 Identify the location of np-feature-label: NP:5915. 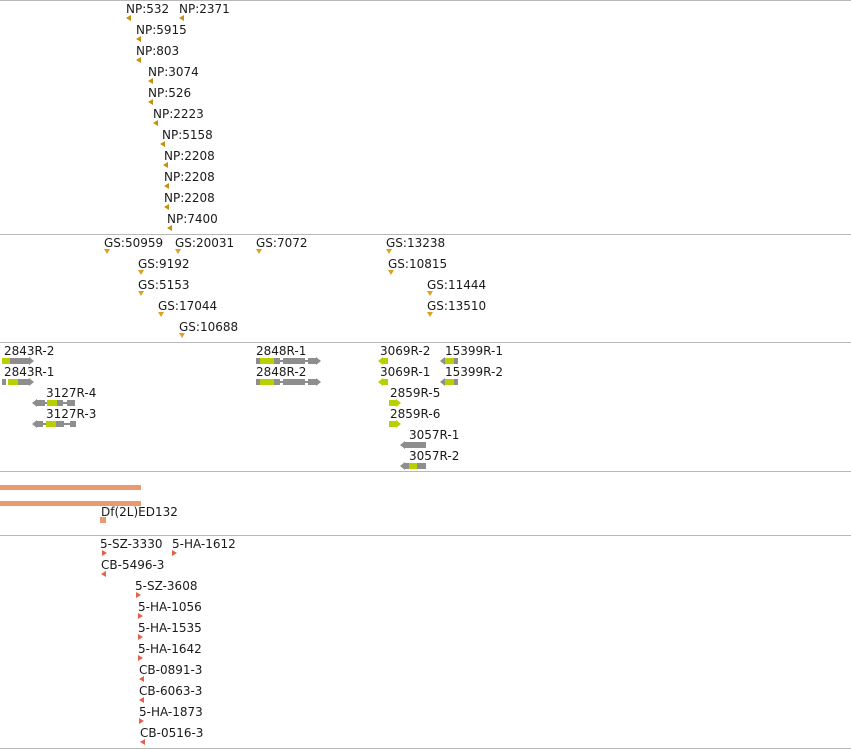
(161, 30).